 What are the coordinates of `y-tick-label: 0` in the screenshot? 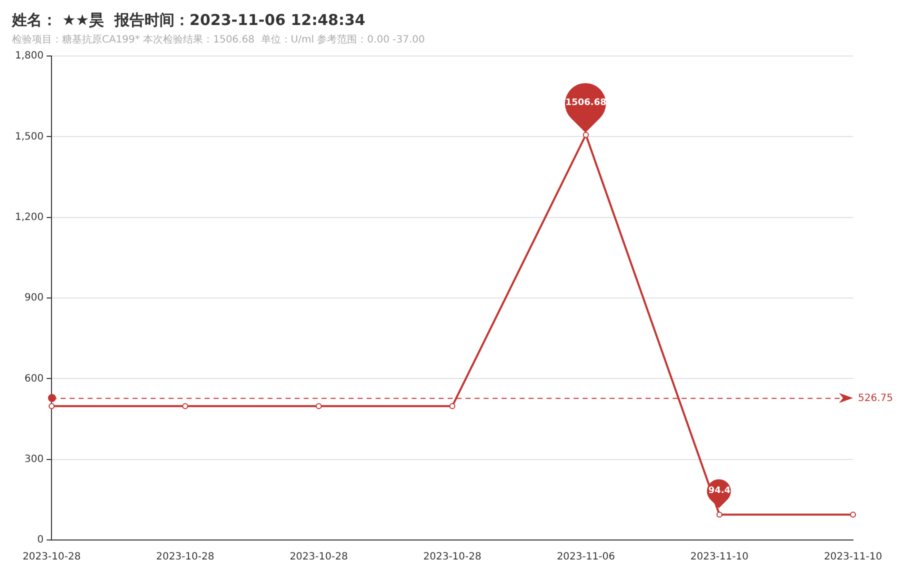 It's located at (40, 540).